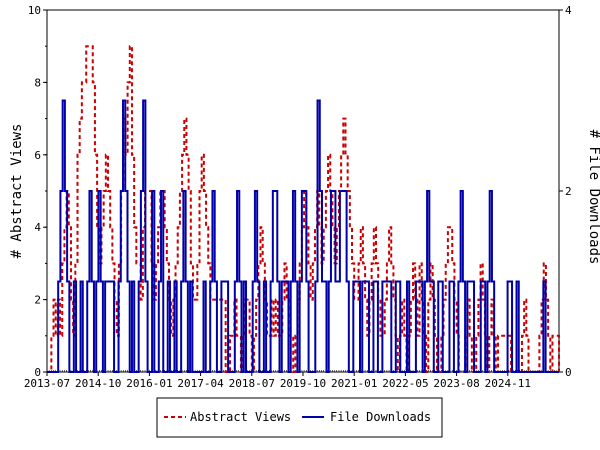 The height and width of the screenshot is (450, 600). I want to click on x-tick-label: 2016-01, so click(149, 383).